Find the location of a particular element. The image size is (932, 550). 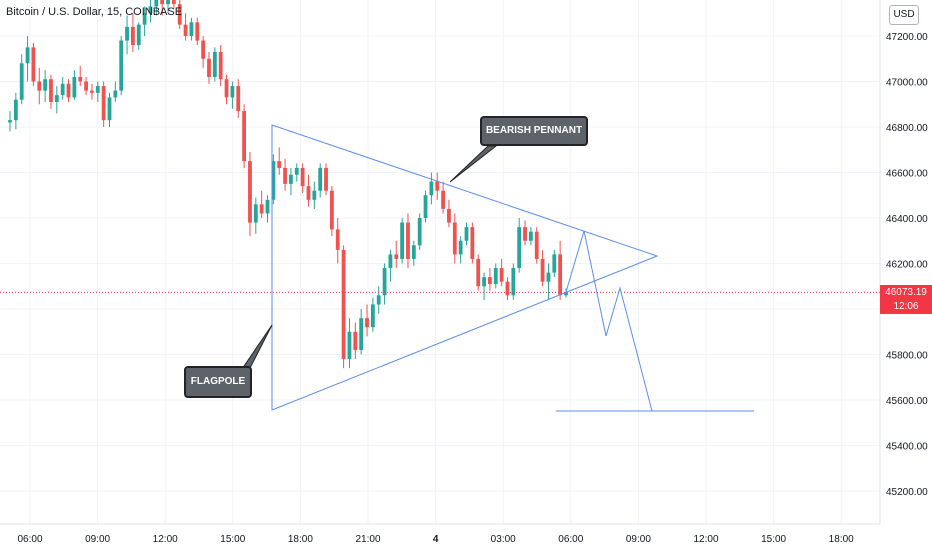

currency-button: USD is located at coordinates (904, 15).